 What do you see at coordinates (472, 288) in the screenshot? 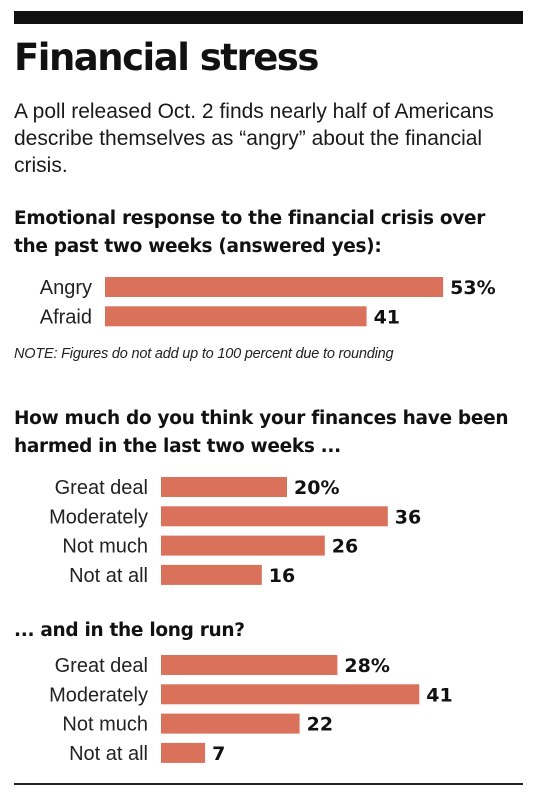
I see `value-label: 53%` at bounding box center [472, 288].